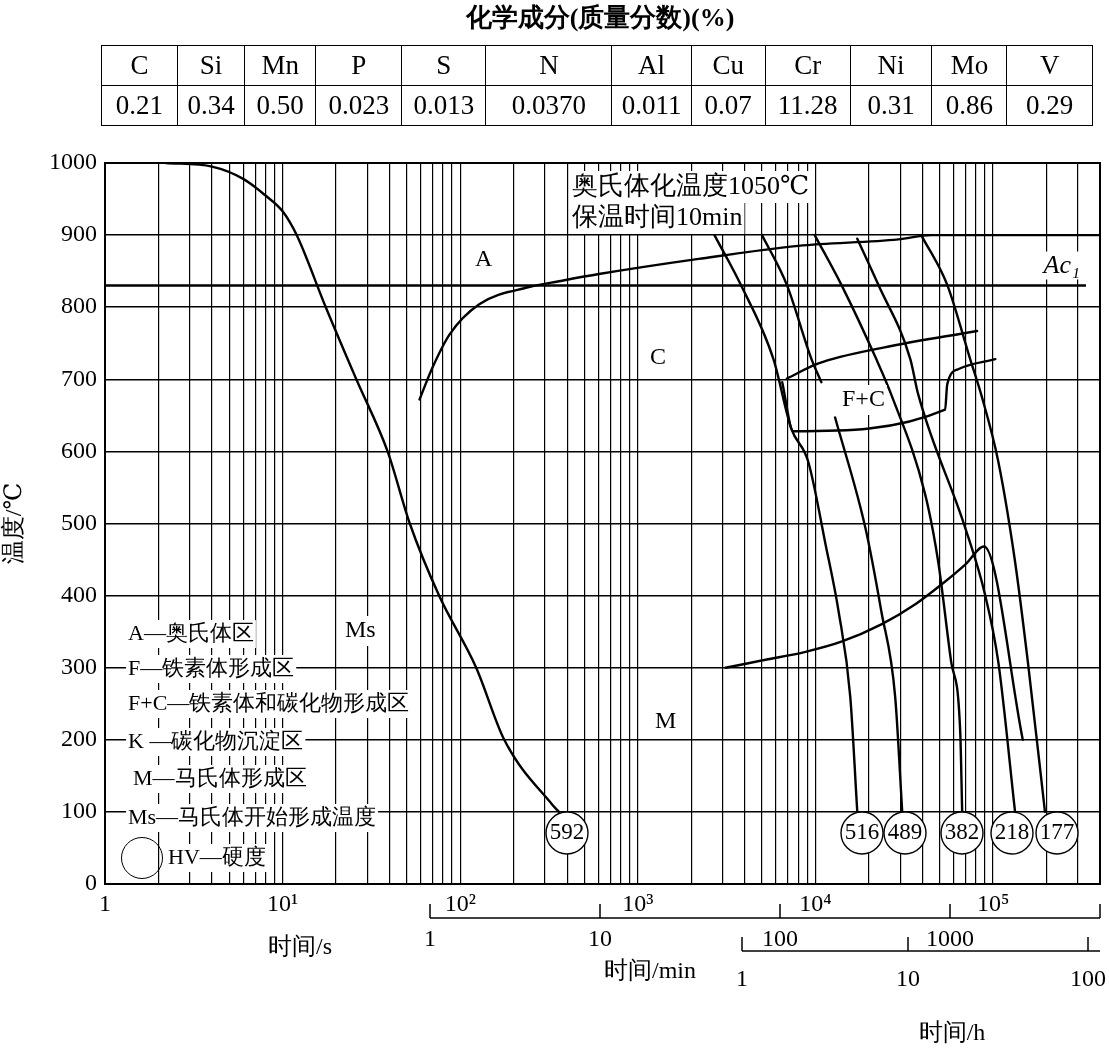 The image size is (1109, 1051). What do you see at coordinates (638, 902) in the screenshot?
I see `x-tick-label: 10³` at bounding box center [638, 902].